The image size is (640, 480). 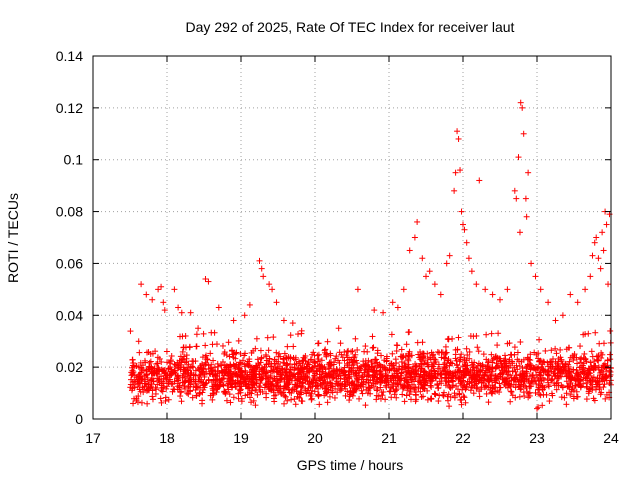 What do you see at coordinates (79, 419) in the screenshot?
I see `y-tick-label: 0` at bounding box center [79, 419].